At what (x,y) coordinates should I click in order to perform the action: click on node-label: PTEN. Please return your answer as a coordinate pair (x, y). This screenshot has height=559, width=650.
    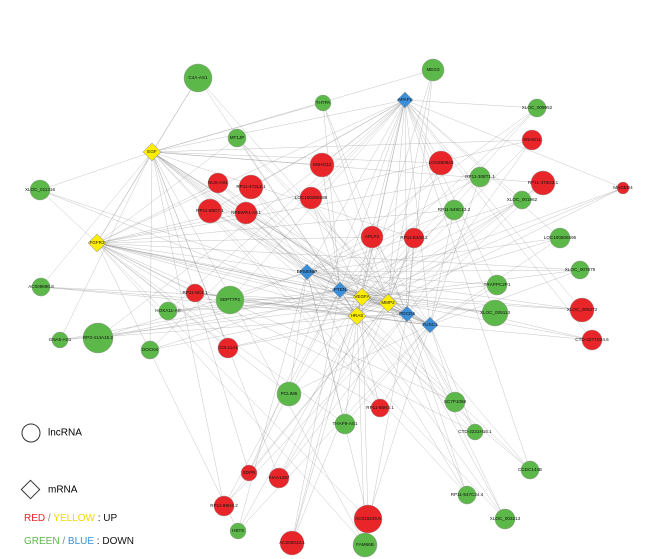
    Looking at the image, I should click on (340, 289).